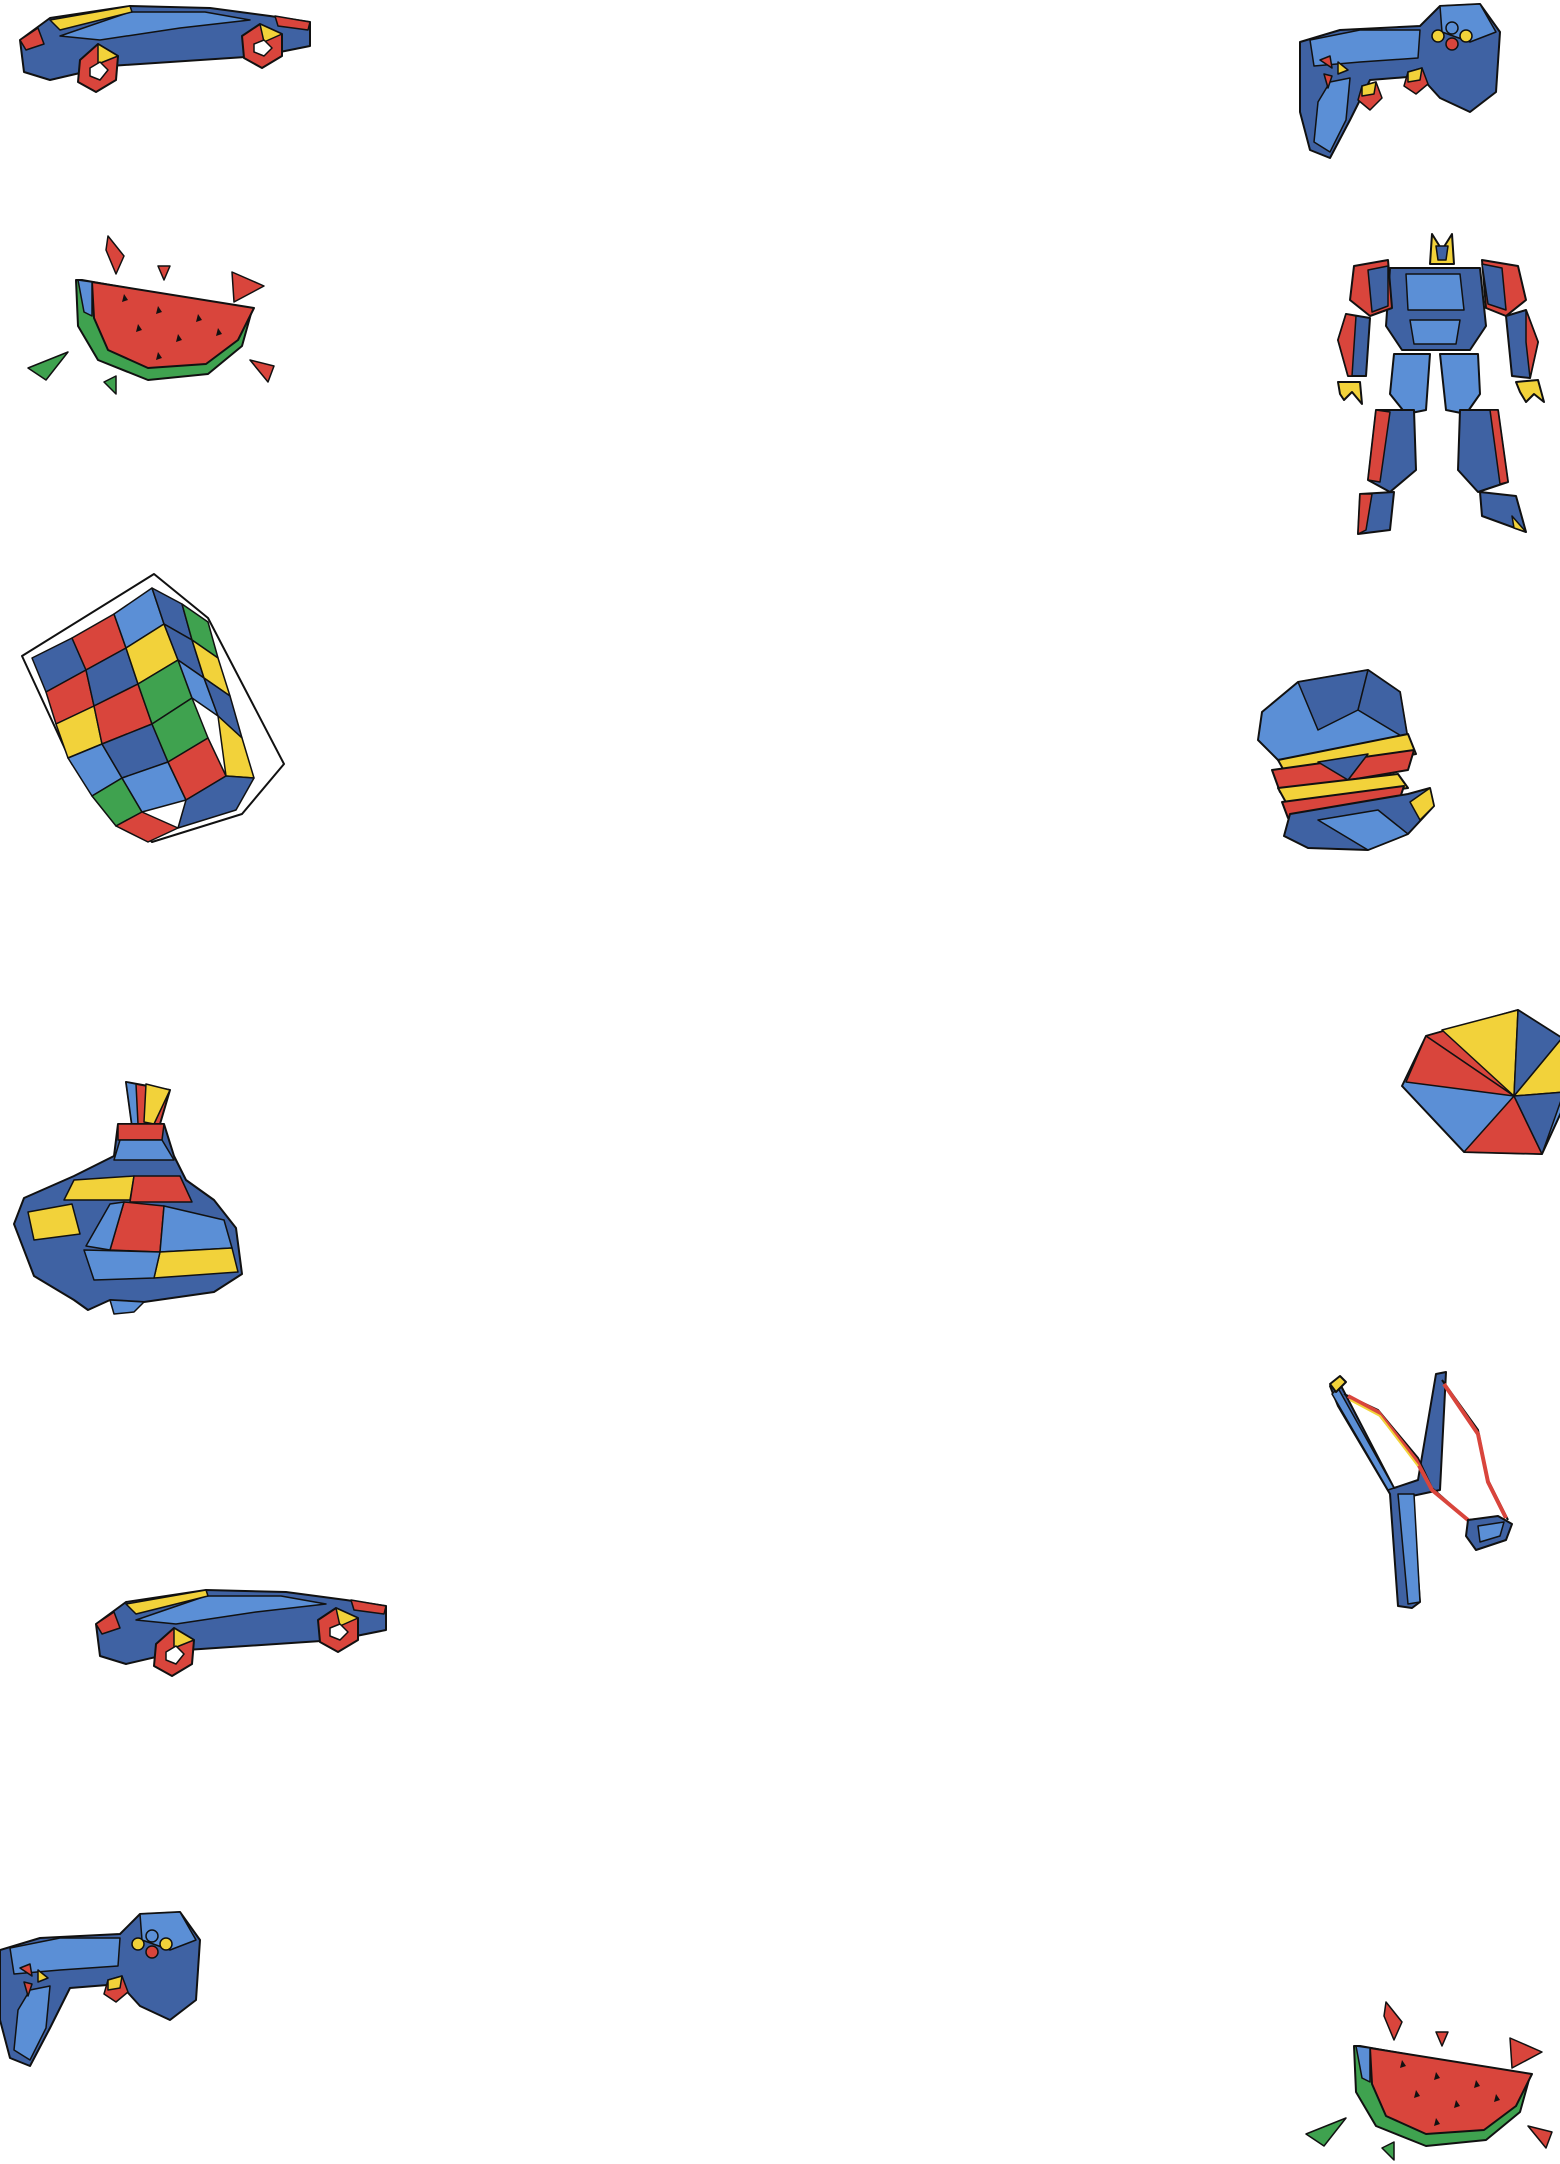 This screenshot has height=2164, width=1560. What do you see at coordinates (1480, 1082) in the screenshot?
I see `beach-ball-icon` at bounding box center [1480, 1082].